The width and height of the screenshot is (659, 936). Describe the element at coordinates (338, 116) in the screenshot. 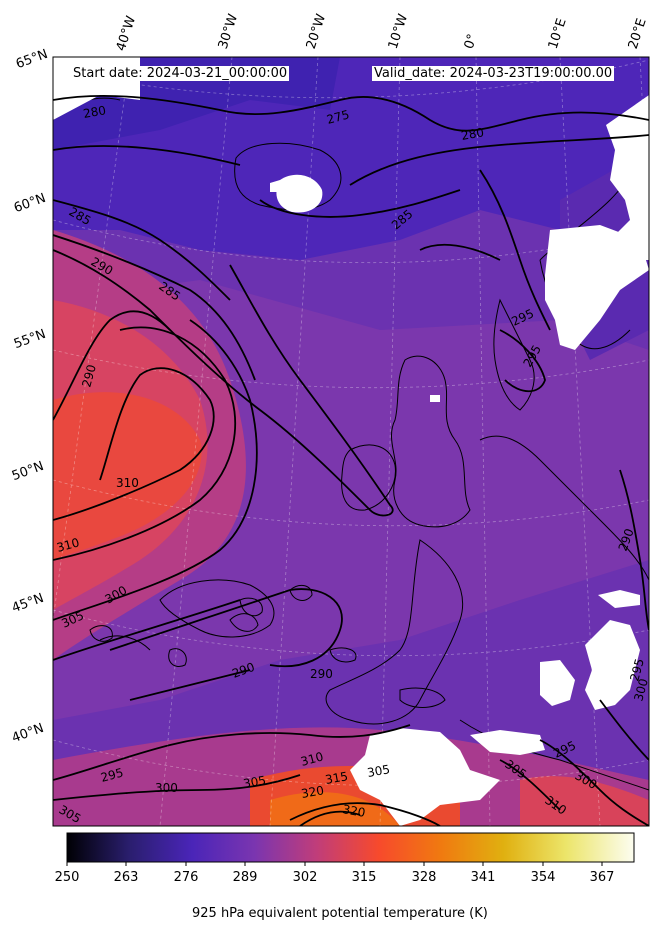

I see `contour-label: 275` at that location.